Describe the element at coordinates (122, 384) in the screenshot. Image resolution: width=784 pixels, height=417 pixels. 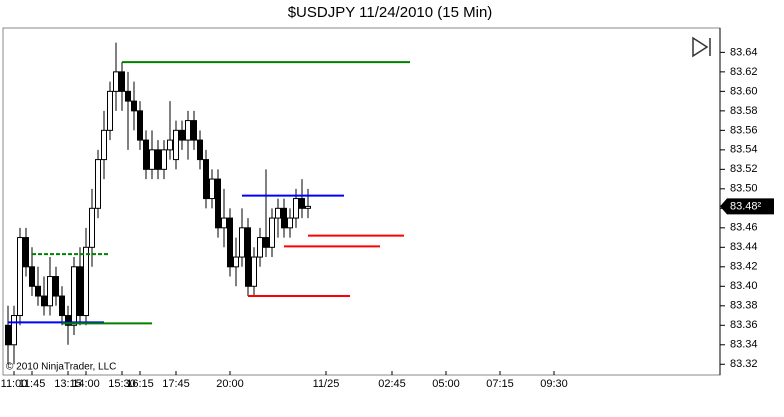
I see `x-tick-label: 15:30` at that location.